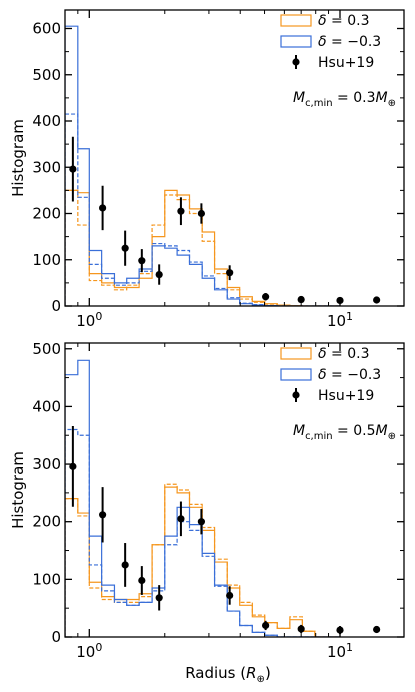 This screenshot has width=415, height=692. Describe the element at coordinates (228, 674) in the screenshot. I see `x-axis-label: Radius (R⊕)` at that location.